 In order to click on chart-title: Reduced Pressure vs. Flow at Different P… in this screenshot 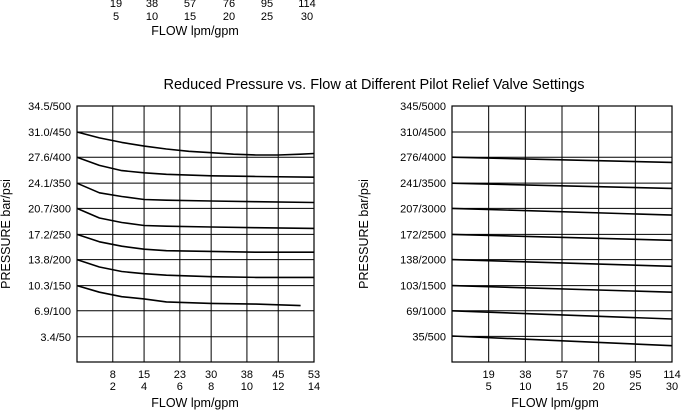, I will do `click(374, 85)`.